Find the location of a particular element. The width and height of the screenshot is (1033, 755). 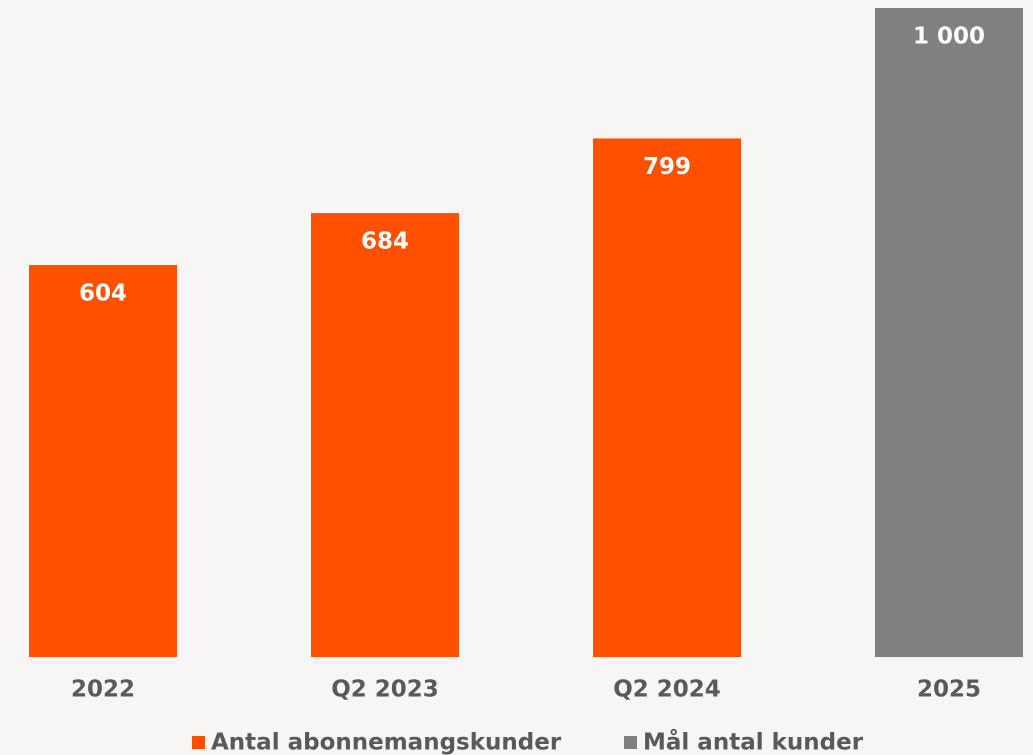

data-label: 604 is located at coordinates (103, 294).